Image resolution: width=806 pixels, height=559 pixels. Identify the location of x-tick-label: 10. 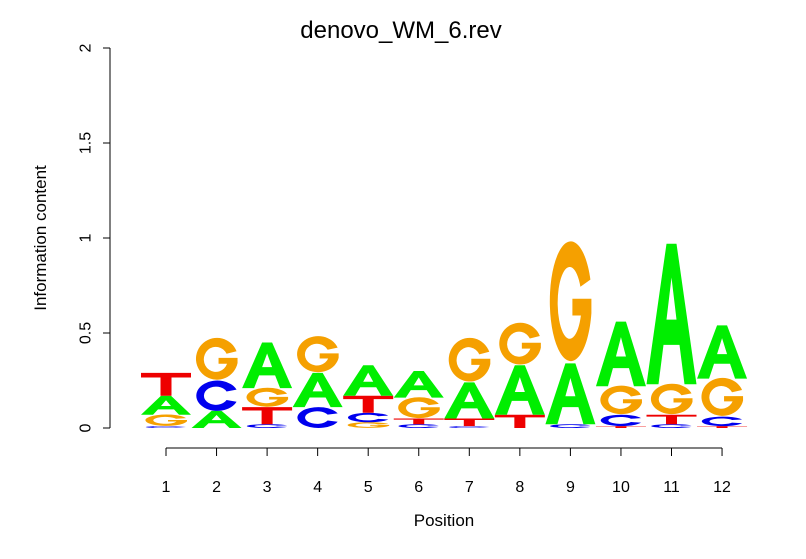
(621, 487).